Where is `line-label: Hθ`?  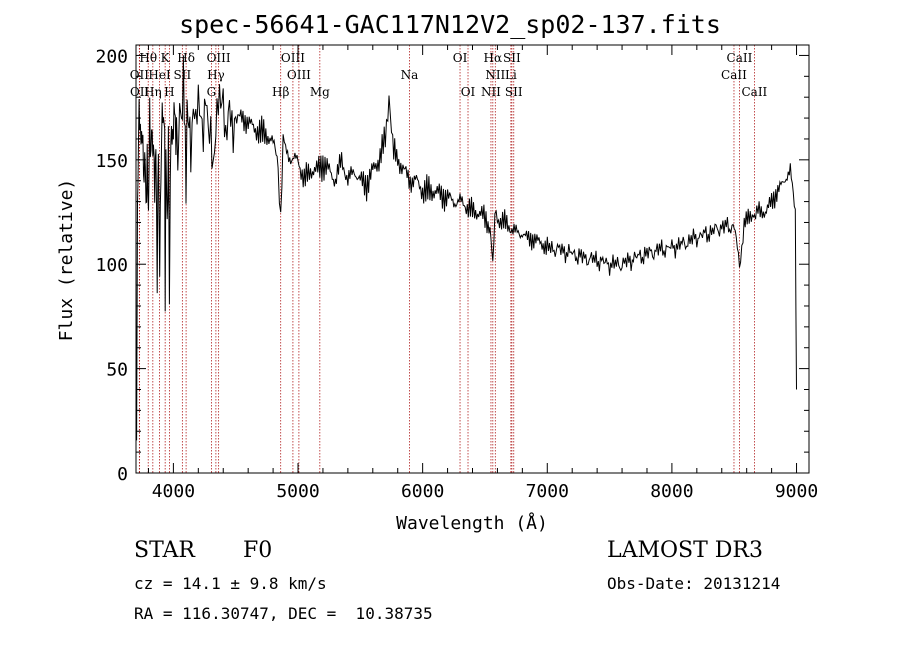 line-label: Hθ is located at coordinates (148, 58).